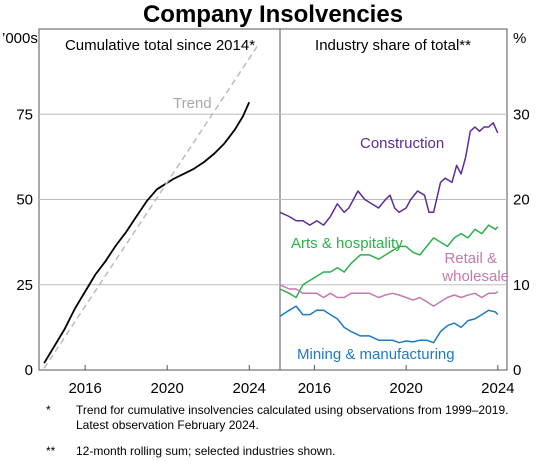  What do you see at coordinates (389, 295) in the screenshot?
I see `retail-line` at bounding box center [389, 295].